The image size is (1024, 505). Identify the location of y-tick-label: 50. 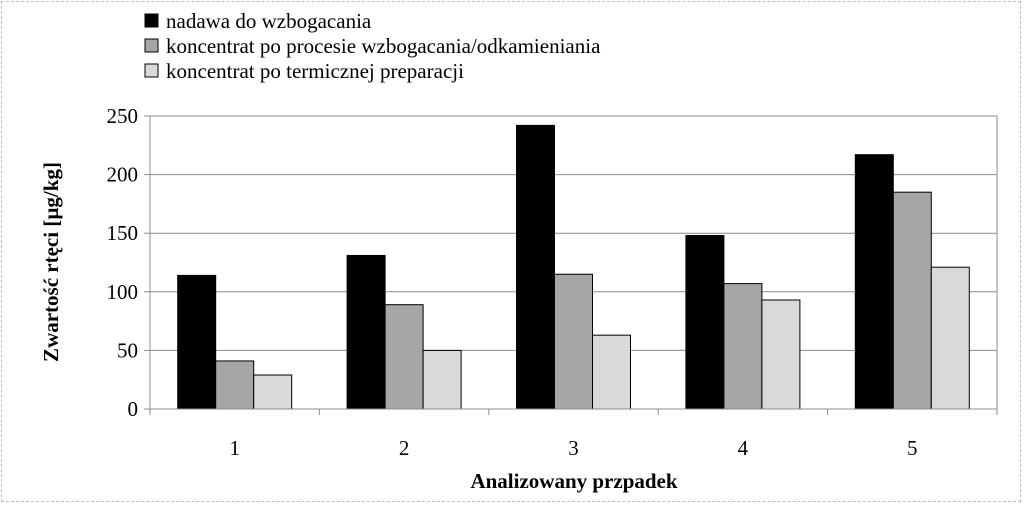
(127, 350).